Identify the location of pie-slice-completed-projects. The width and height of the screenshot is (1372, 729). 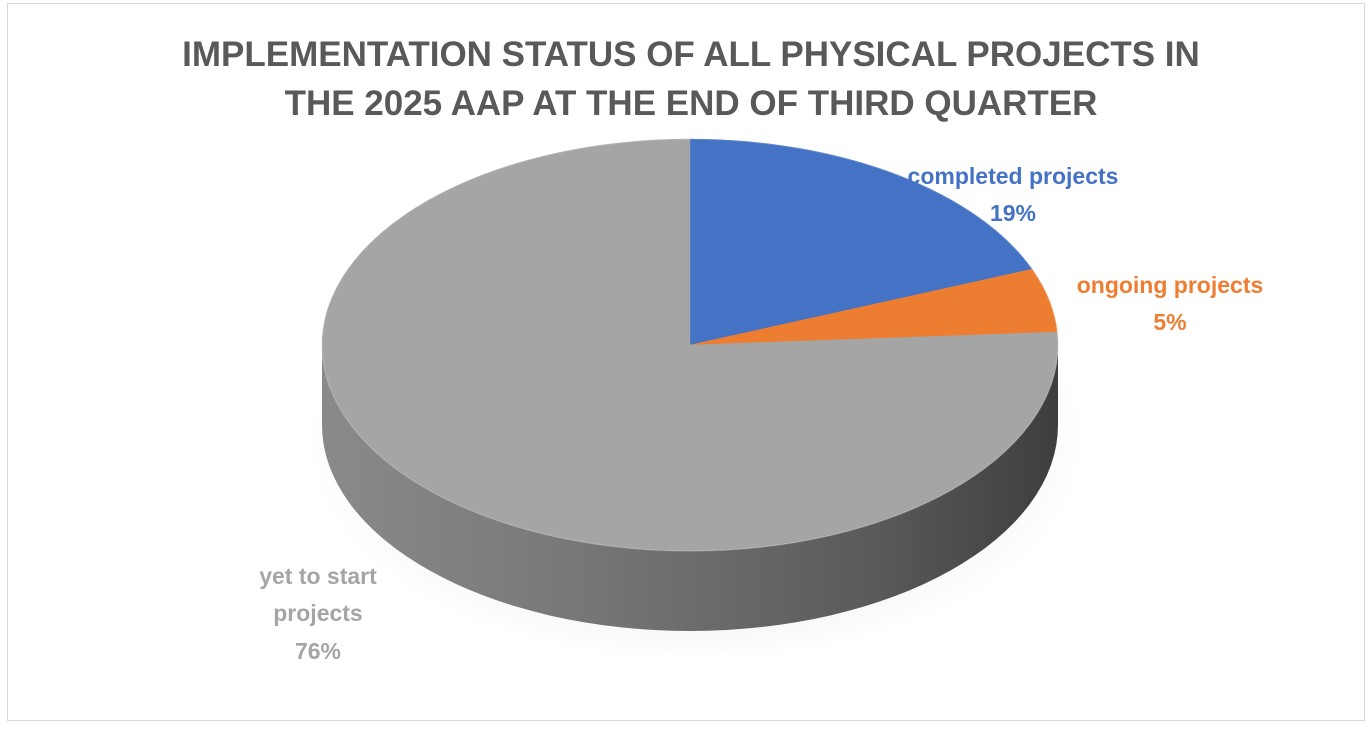
(861, 242).